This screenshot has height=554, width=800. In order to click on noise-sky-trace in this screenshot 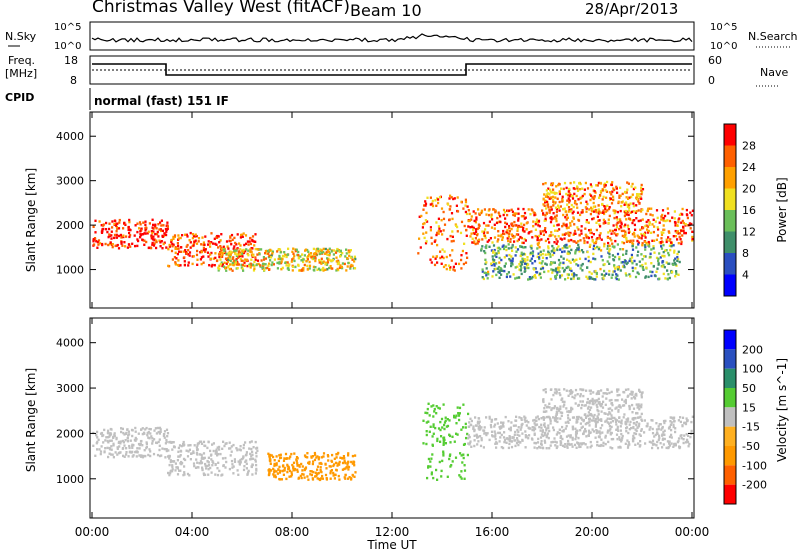, I will do `click(392, 38)`.